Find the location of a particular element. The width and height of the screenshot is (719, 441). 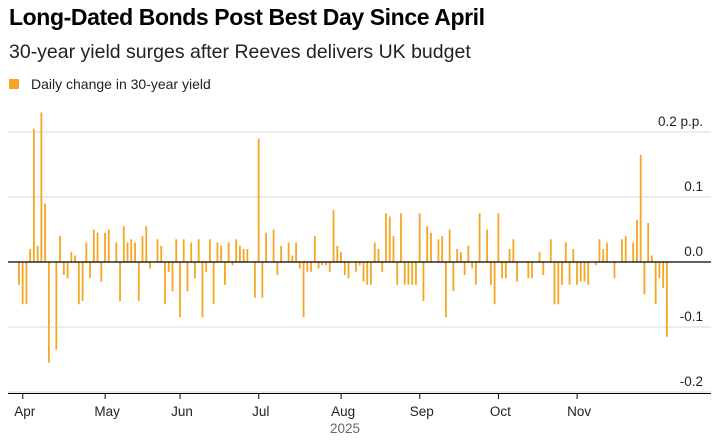

x-tick-label: Jun is located at coordinates (182, 411).